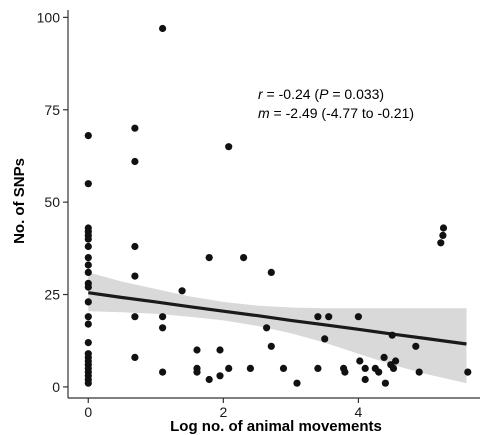  What do you see at coordinates (276, 426) in the screenshot?
I see `x-axis-title: Log no. of animal movements` at bounding box center [276, 426].